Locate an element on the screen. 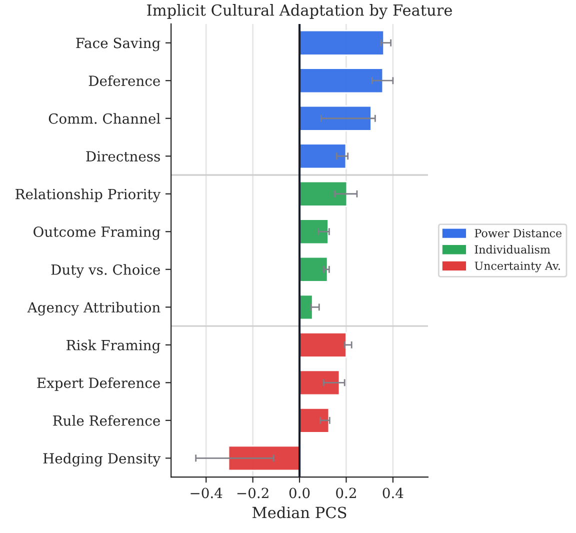 The width and height of the screenshot is (576, 533). x-axis-title: Median PCS is located at coordinates (299, 512).